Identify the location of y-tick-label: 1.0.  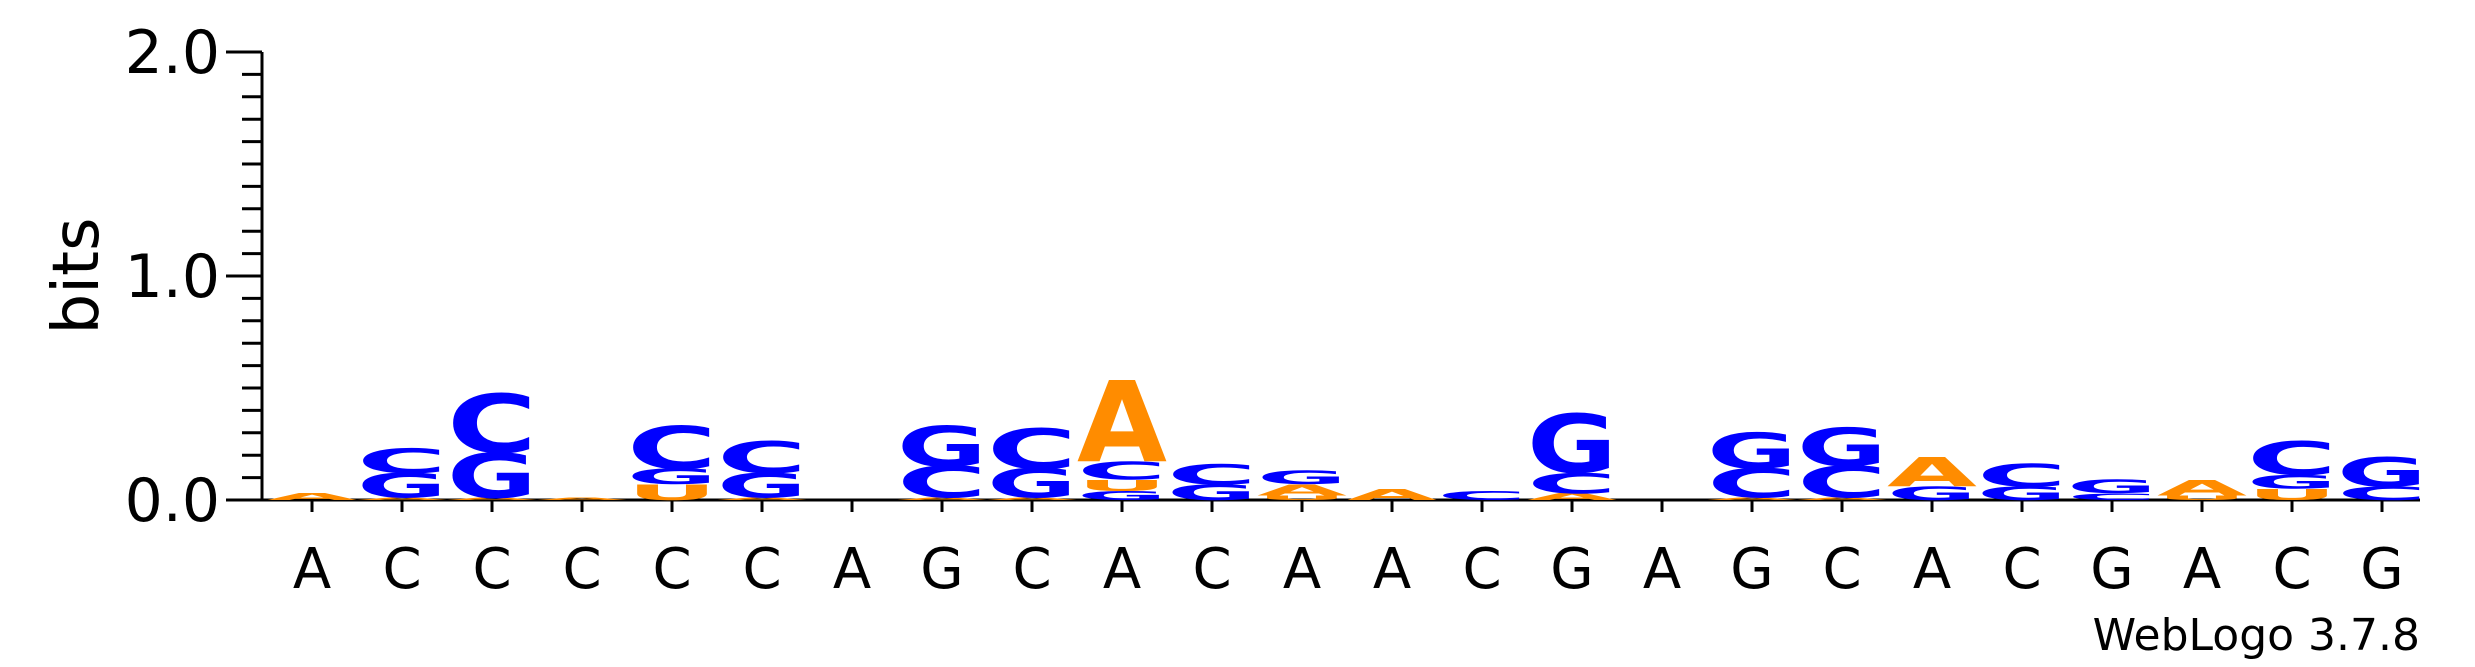
(172, 277).